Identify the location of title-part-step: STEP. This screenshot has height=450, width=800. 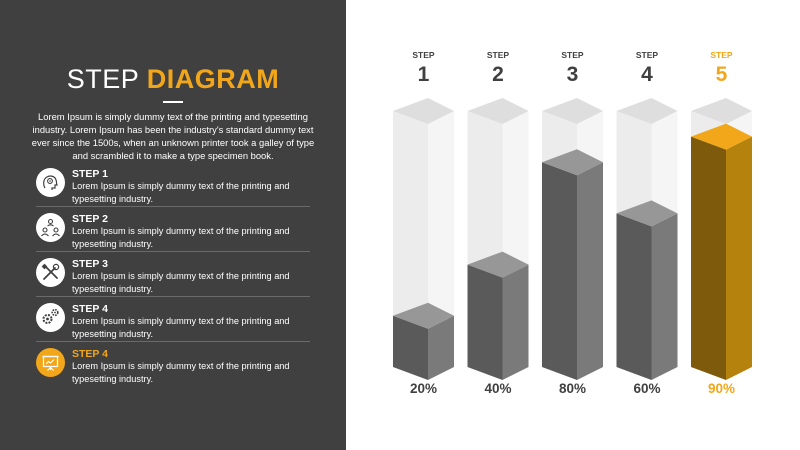
(106, 79).